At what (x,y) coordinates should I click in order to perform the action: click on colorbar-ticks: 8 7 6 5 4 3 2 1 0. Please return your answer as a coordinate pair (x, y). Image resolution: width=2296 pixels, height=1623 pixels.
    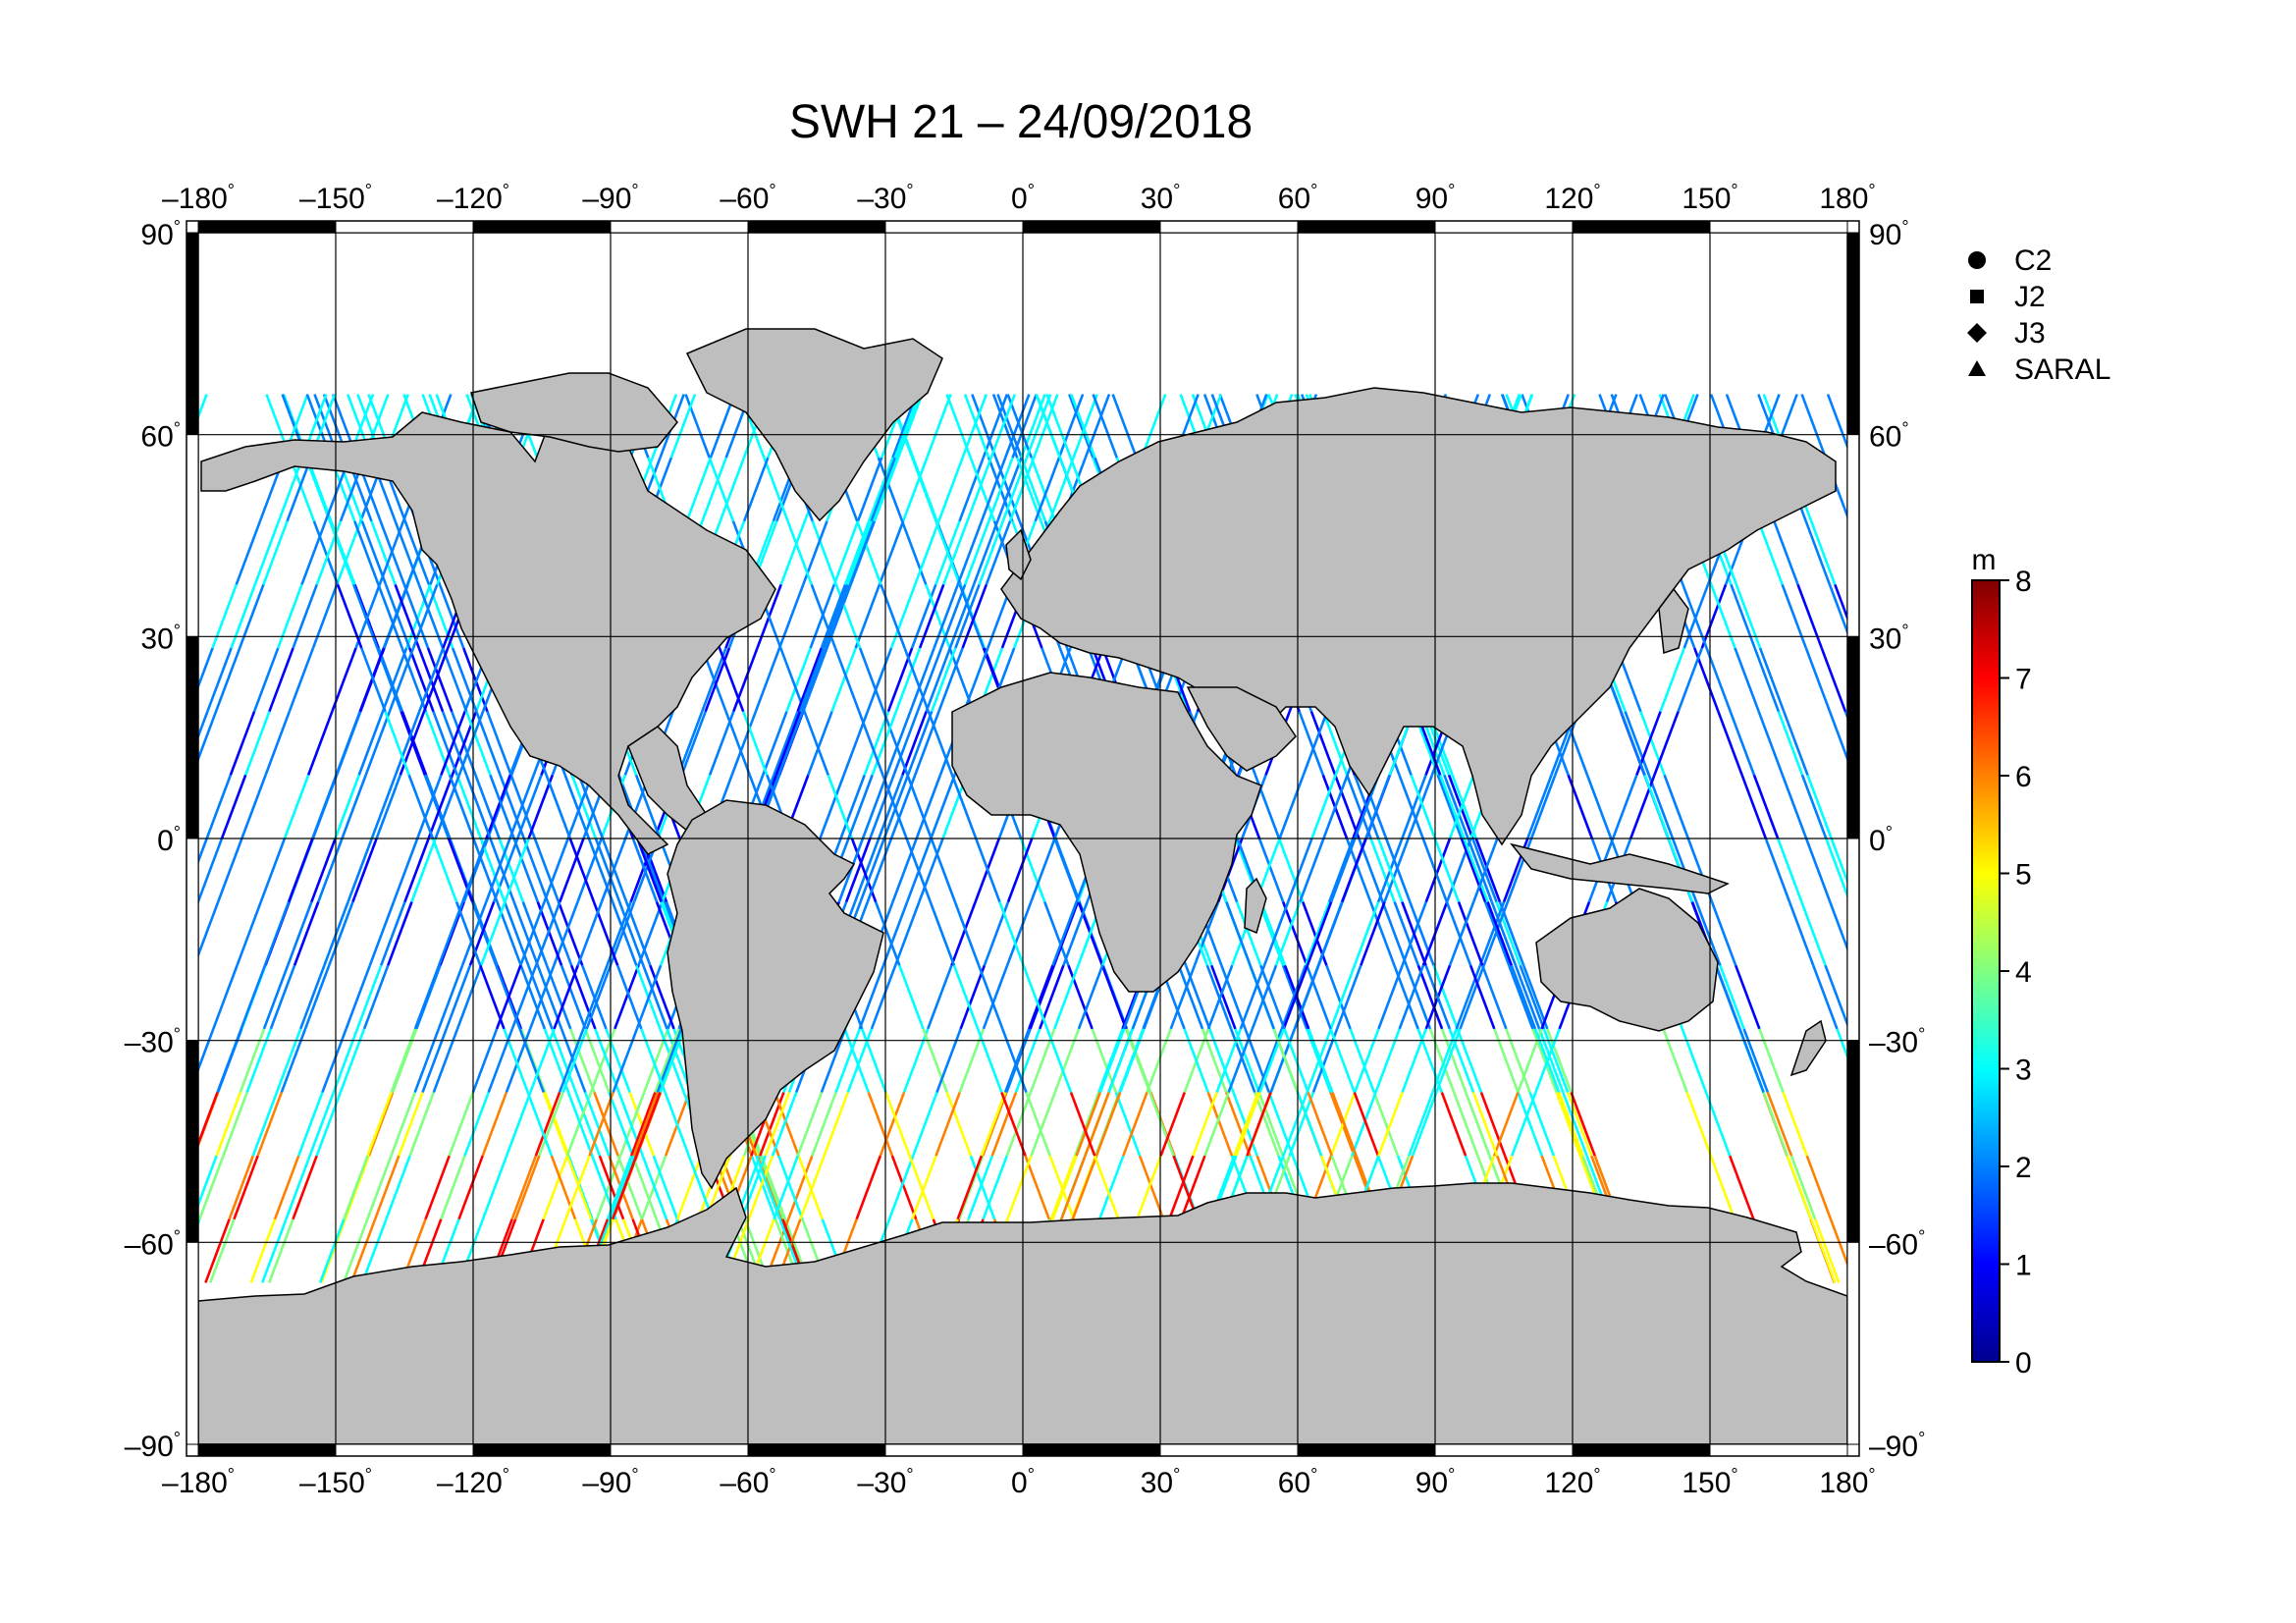
    Looking at the image, I should click on (2016, 973).